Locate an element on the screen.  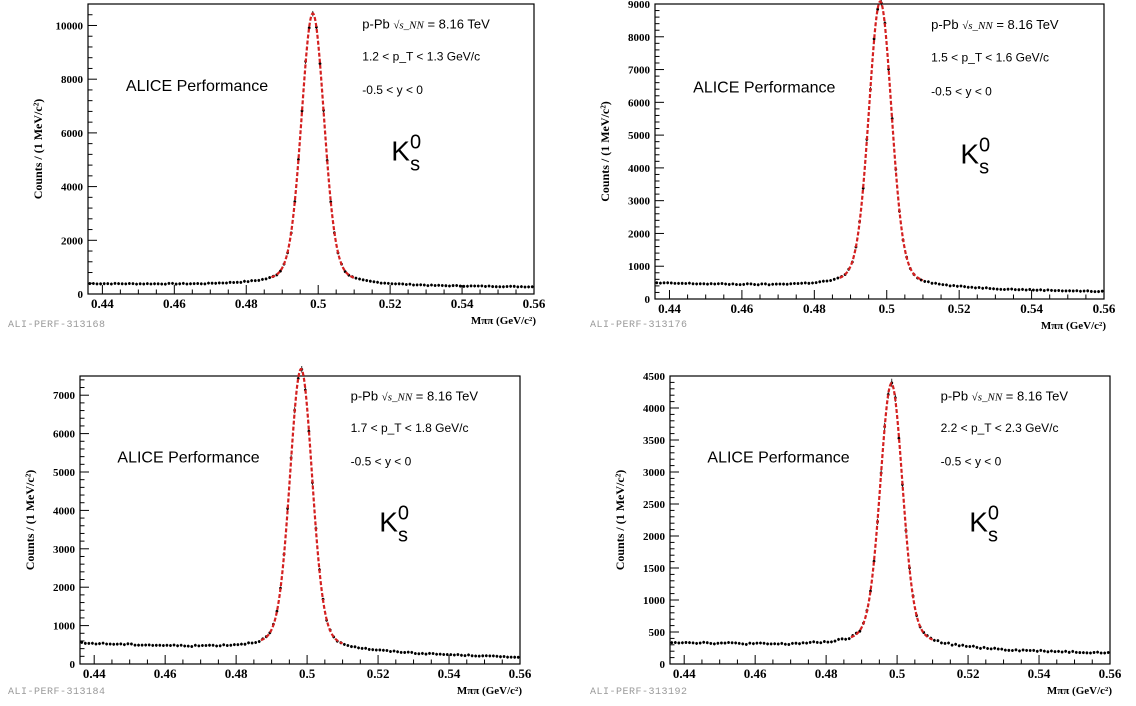
x-tick-label: 0.44 is located at coordinates (102, 303).